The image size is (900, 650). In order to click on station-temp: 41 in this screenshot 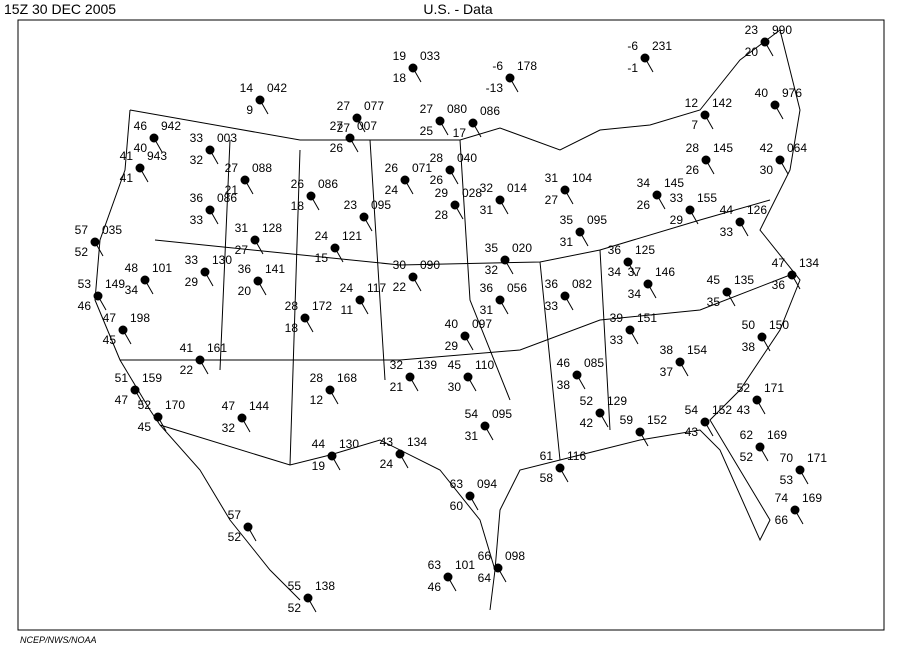, I will do `click(127, 156)`.